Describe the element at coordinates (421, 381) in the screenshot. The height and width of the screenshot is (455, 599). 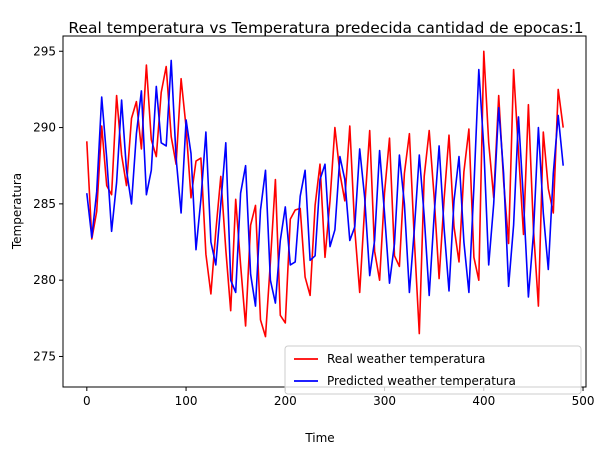
I see `legend-label-predicted: Predicted weather temperatura` at that location.